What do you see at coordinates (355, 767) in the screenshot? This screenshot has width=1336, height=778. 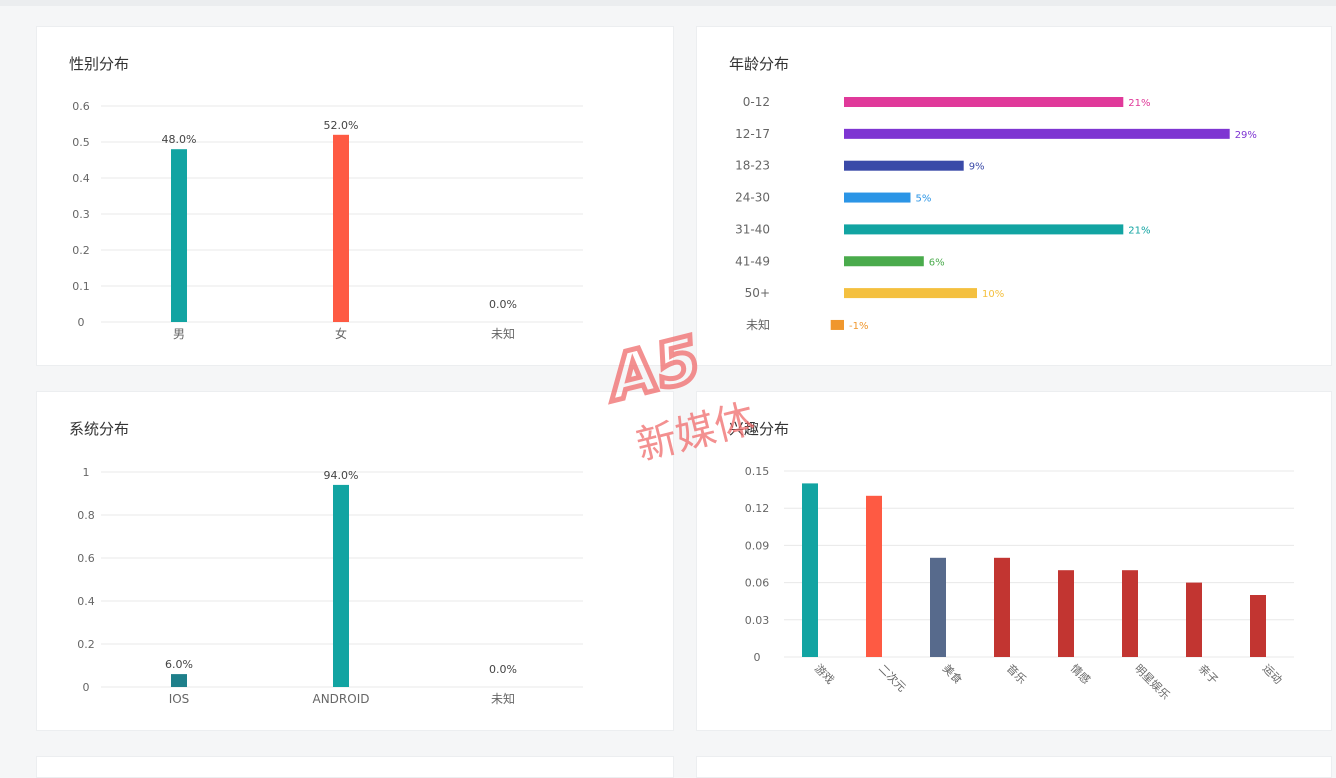 I see `bottom-left-card` at bounding box center [355, 767].